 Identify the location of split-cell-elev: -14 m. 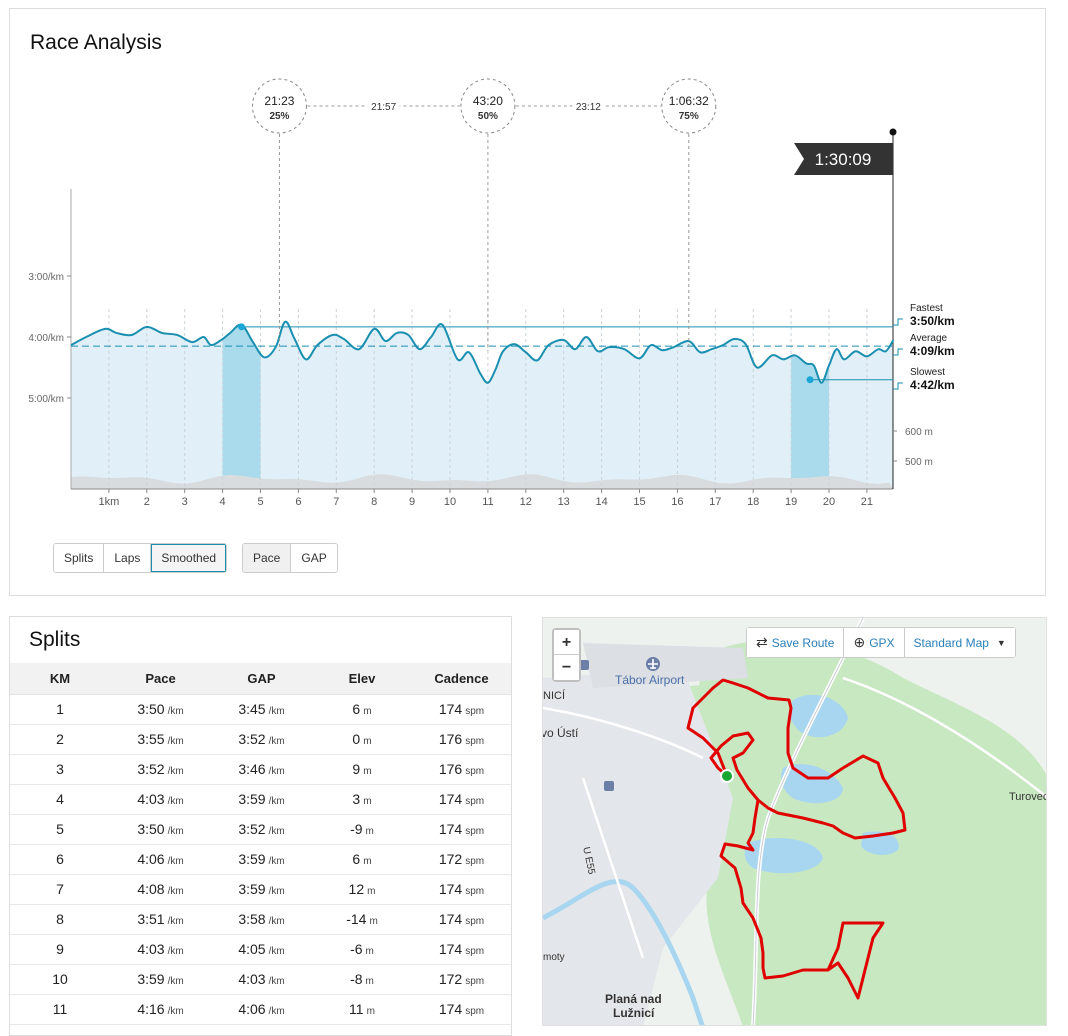
(362, 919).